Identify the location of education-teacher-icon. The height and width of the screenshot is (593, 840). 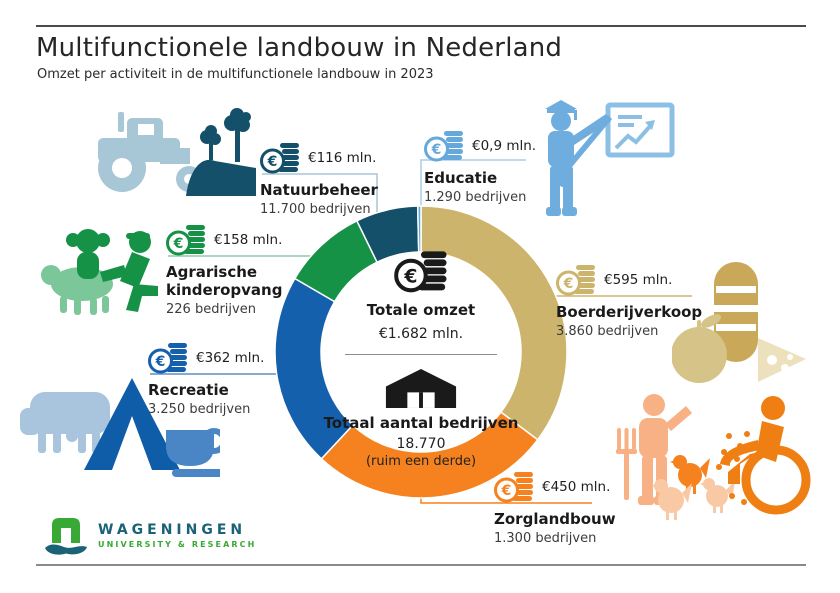
(610, 158).